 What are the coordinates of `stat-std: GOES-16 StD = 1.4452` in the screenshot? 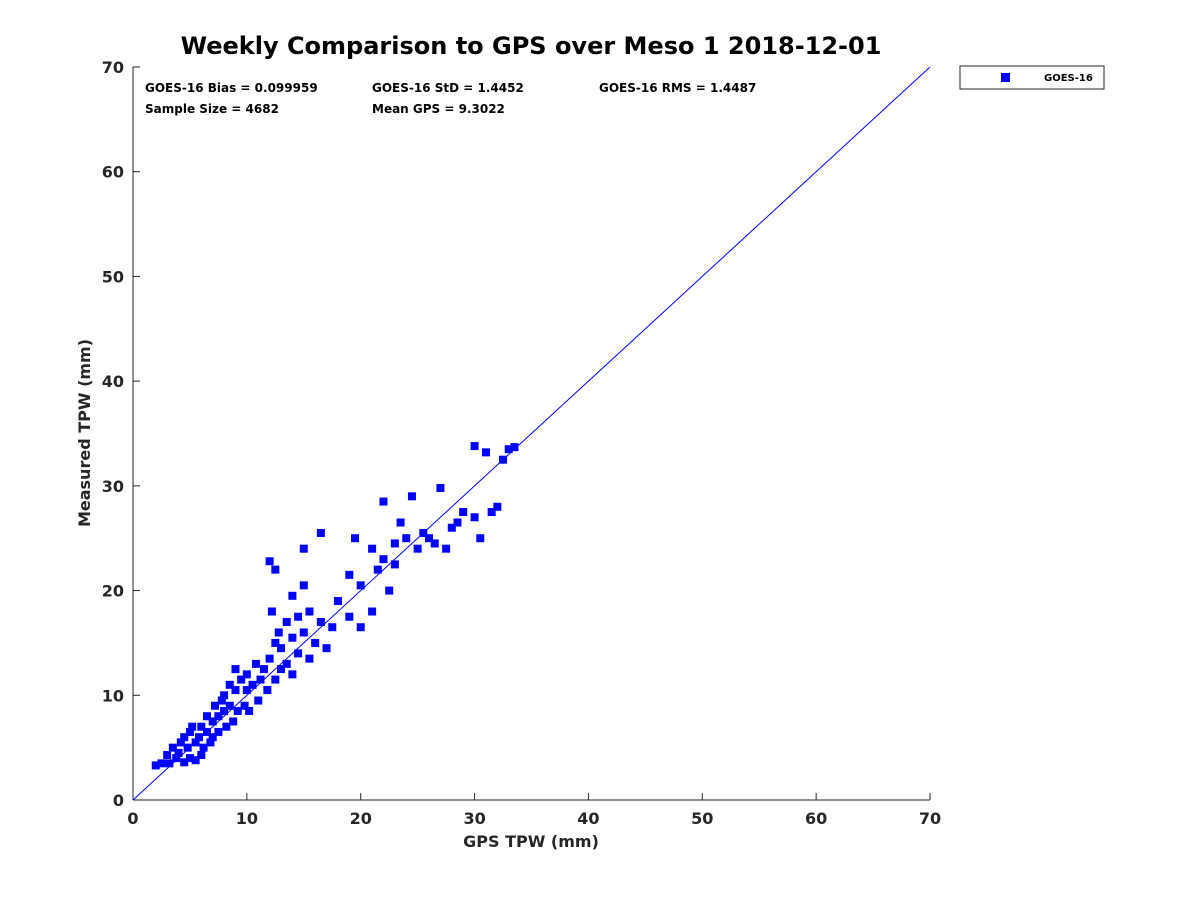 It's located at (448, 88).